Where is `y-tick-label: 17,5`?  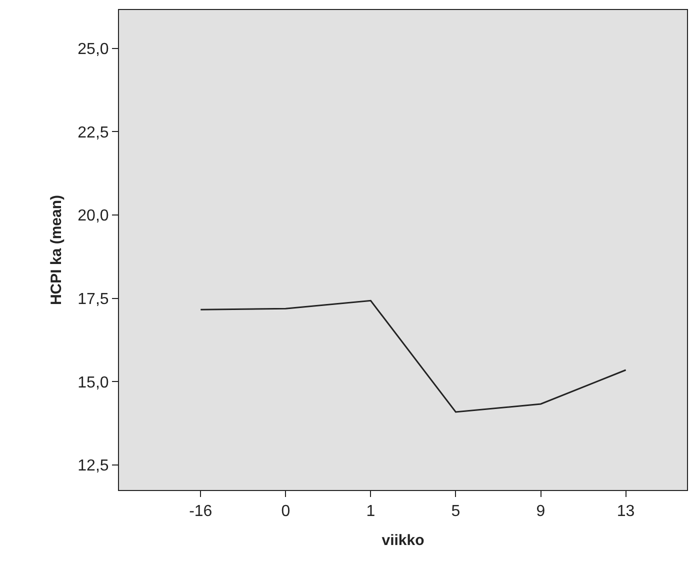 y-tick-label: 17,5 is located at coordinates (93, 299).